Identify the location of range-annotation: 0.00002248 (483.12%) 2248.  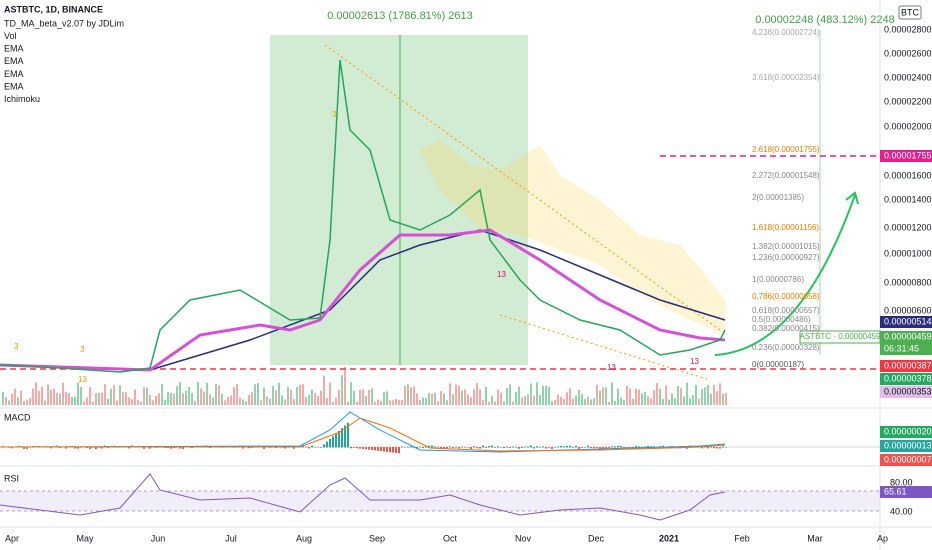
(824, 20).